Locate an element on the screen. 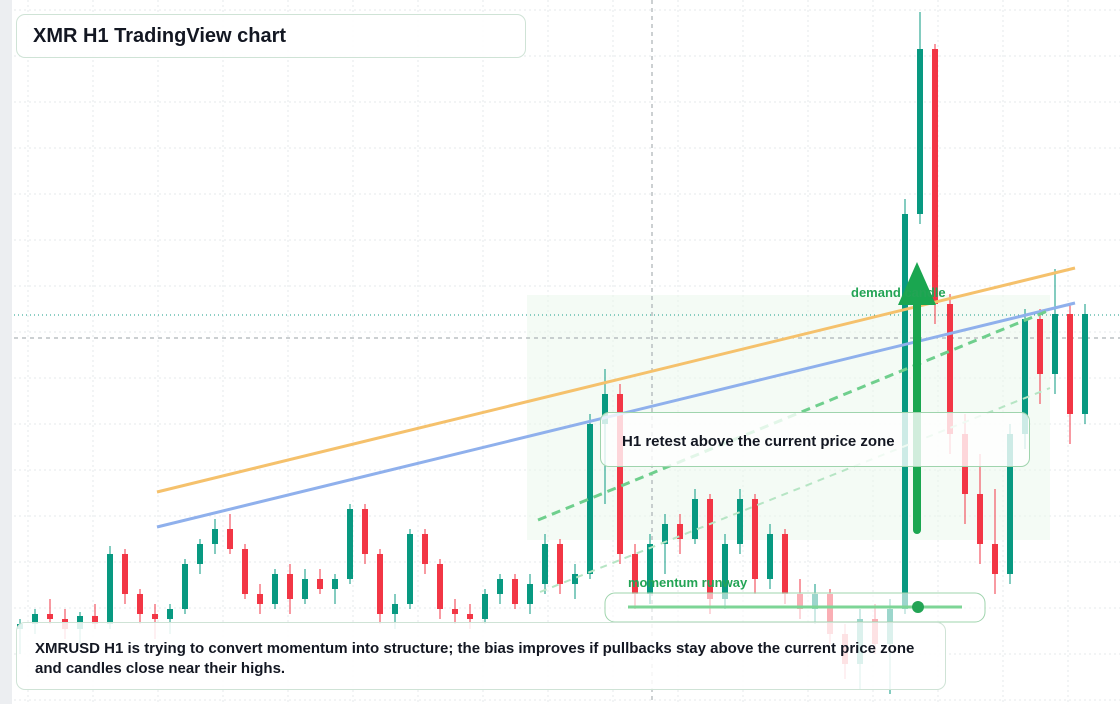 This screenshot has width=1120, height=704. demand-label: demand candle is located at coordinates (898, 292).